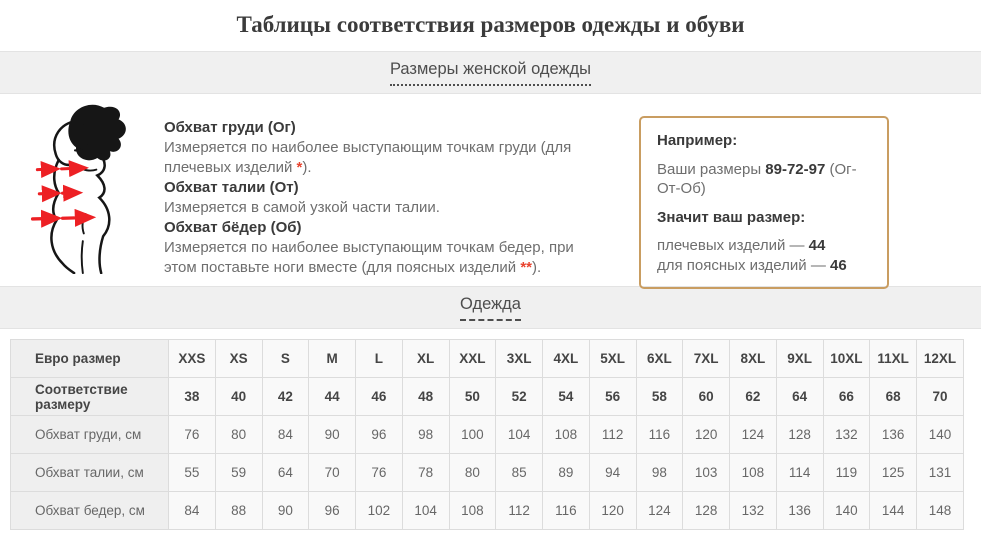 This screenshot has width=981, height=542. I want to click on value-cell: 140, so click(846, 511).